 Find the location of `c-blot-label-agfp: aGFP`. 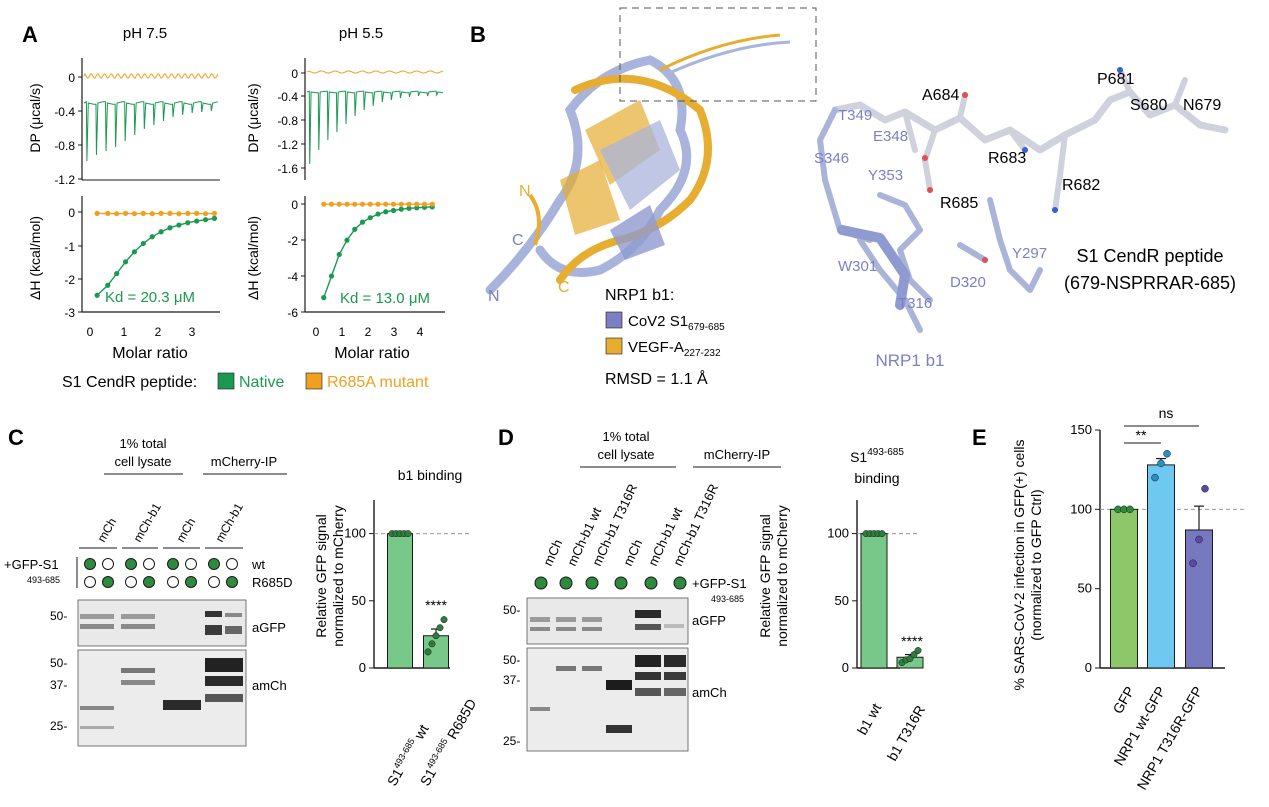

c-blot-label-agfp: aGFP is located at coordinates (269, 627).